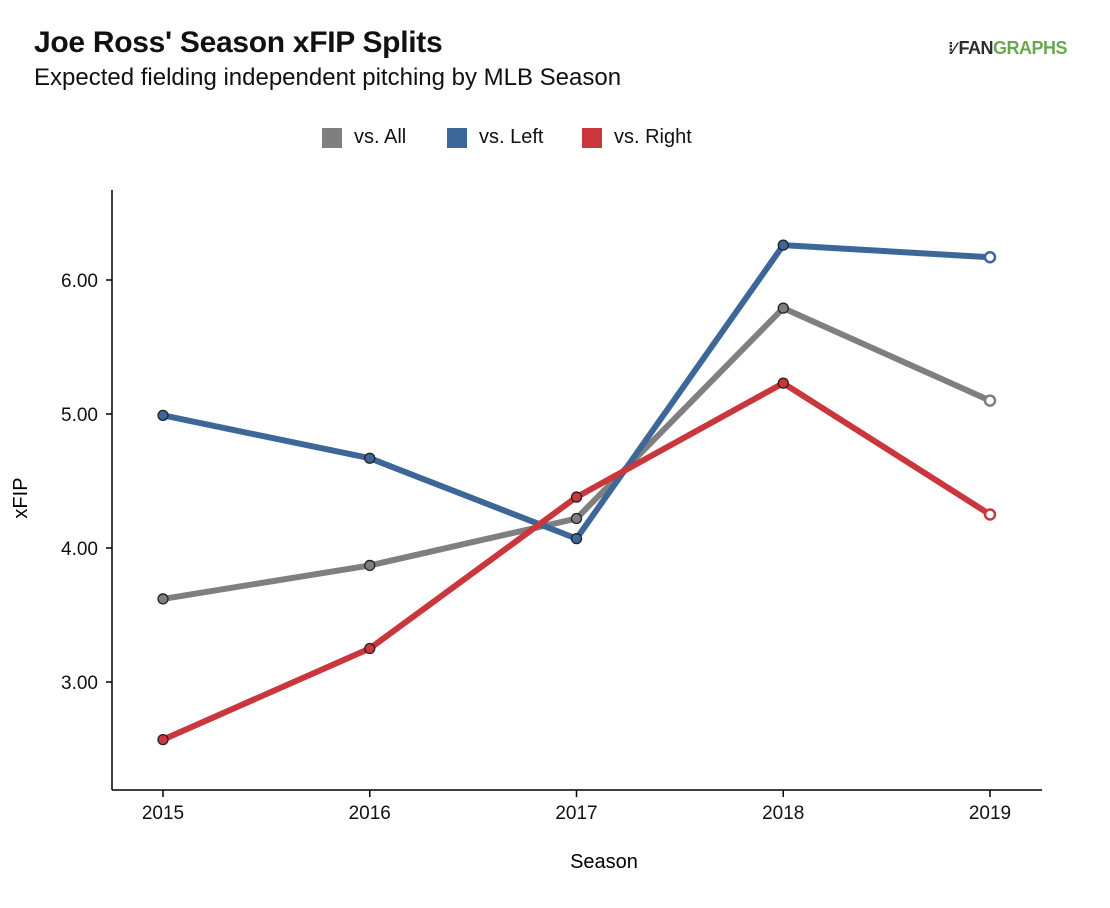 The height and width of the screenshot is (908, 1110). What do you see at coordinates (592, 137) in the screenshot?
I see `legend-swatch-right` at bounding box center [592, 137].